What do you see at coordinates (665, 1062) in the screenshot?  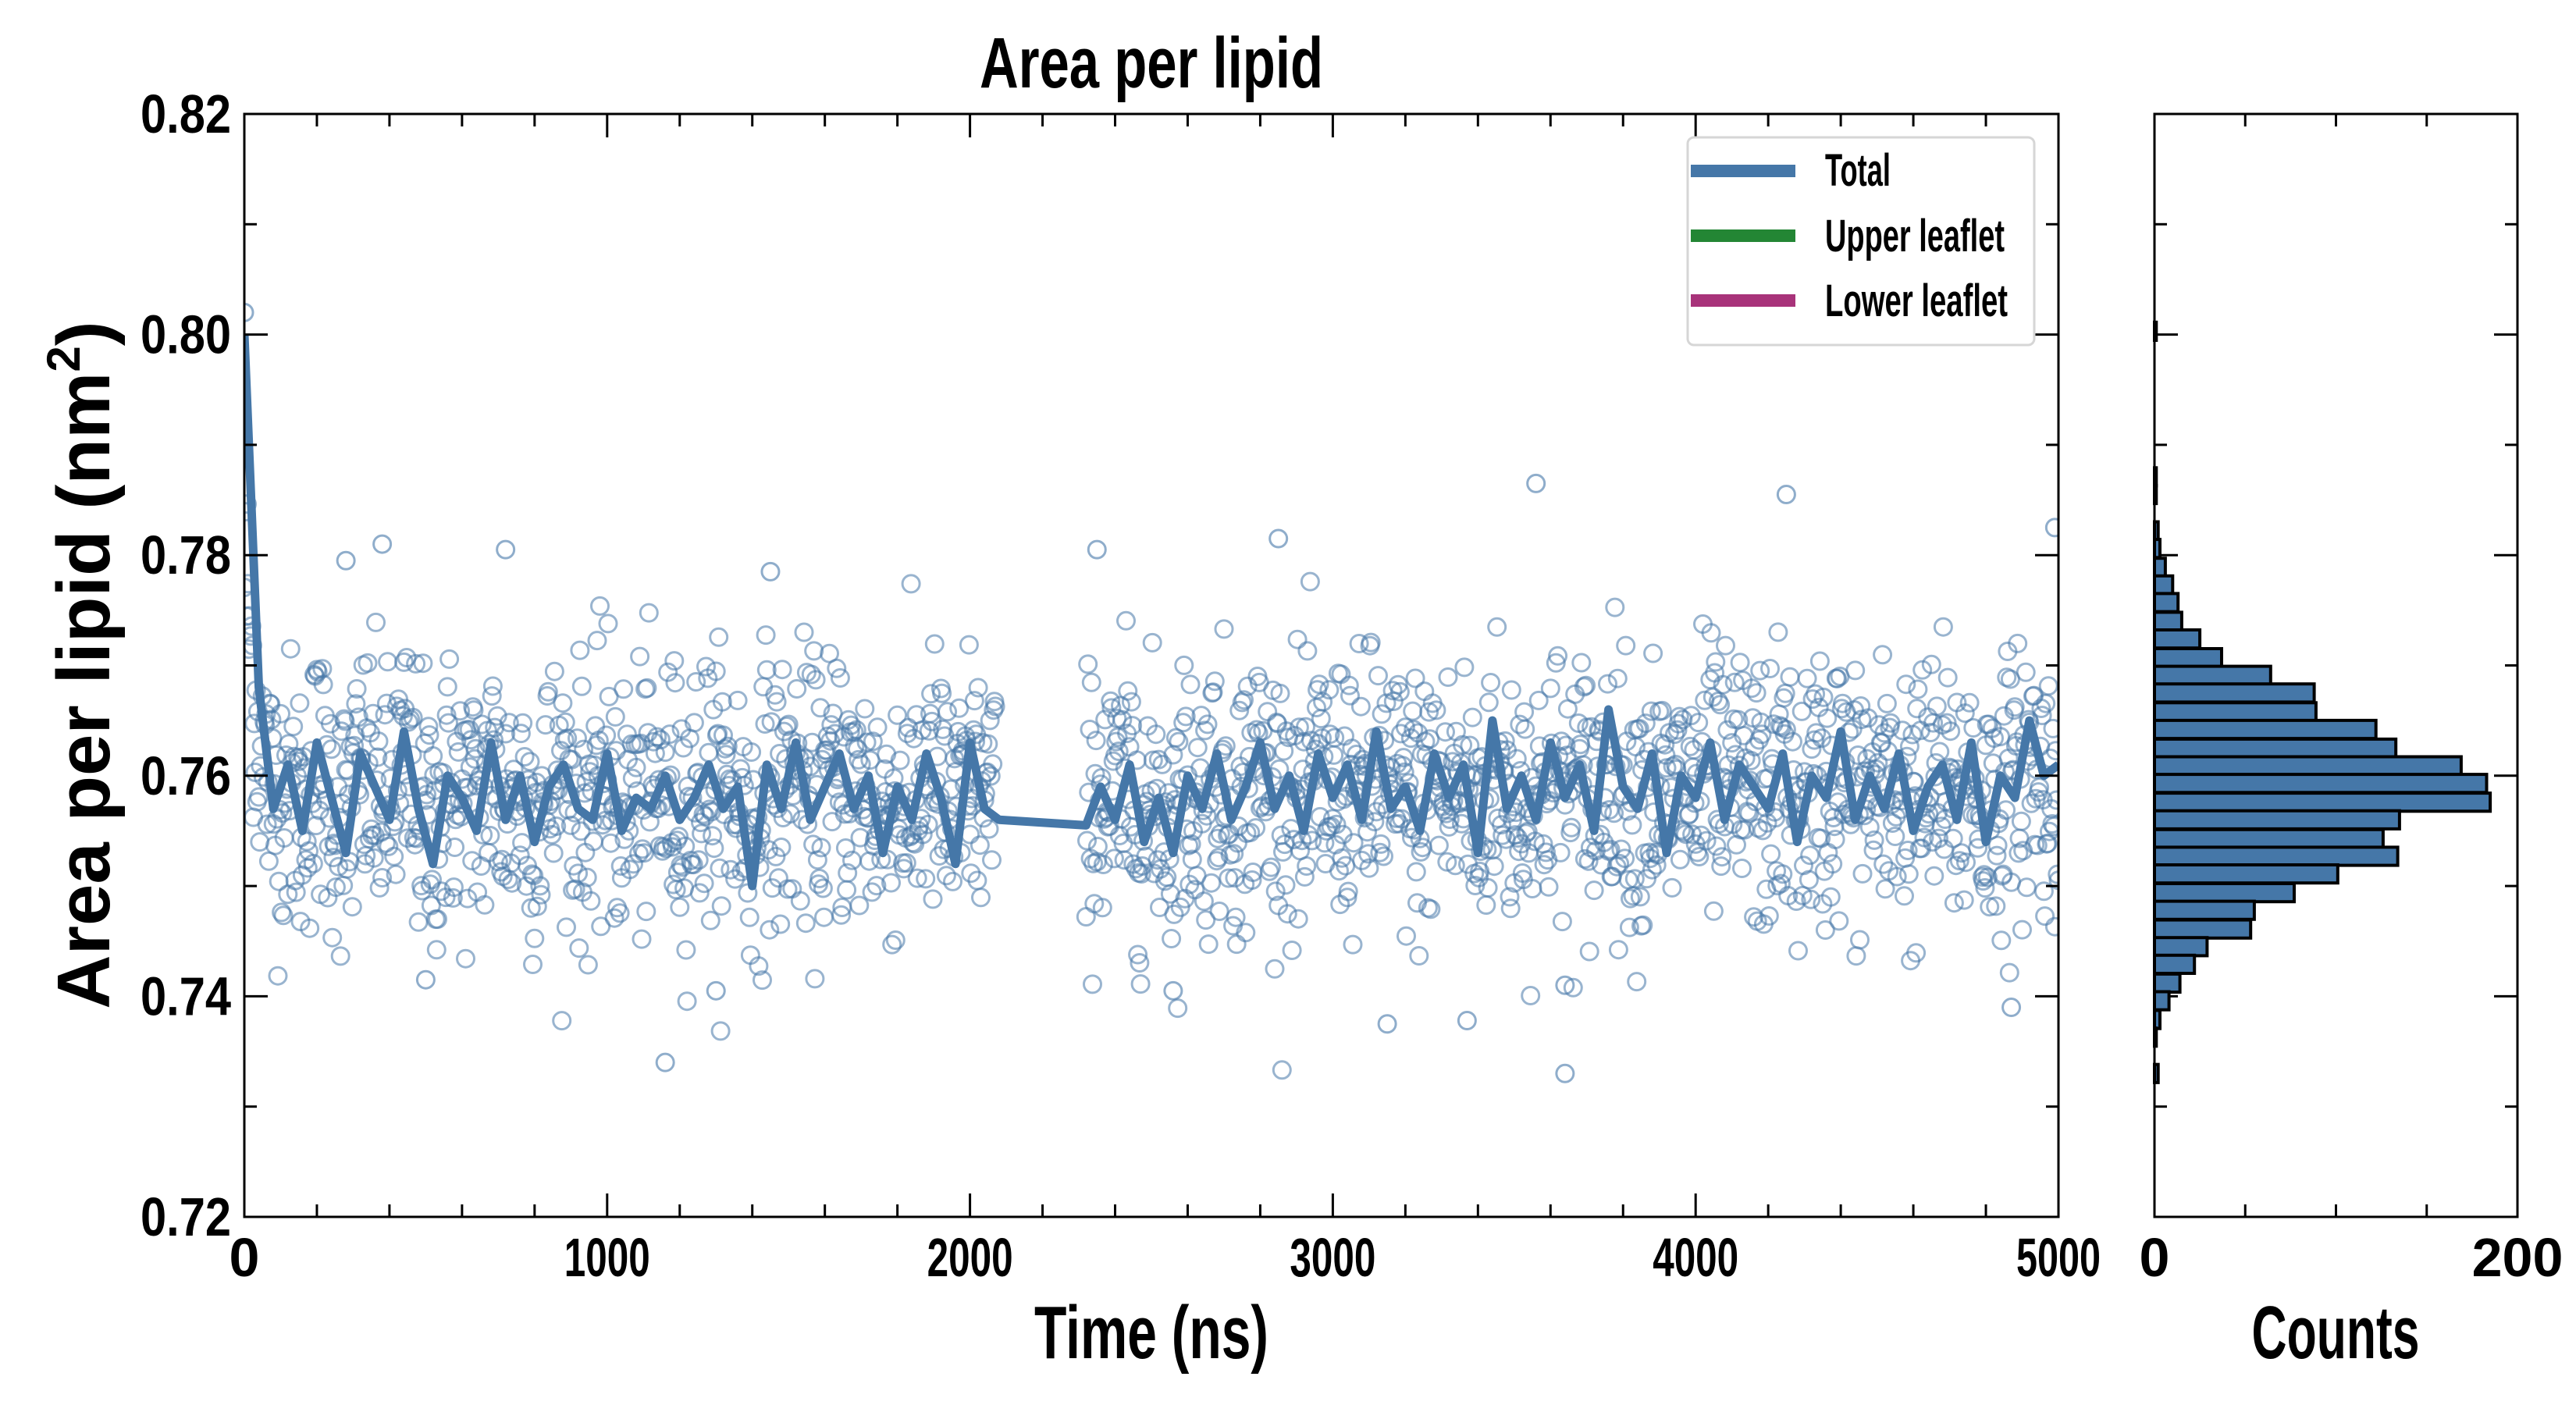 I see `scatter-point-outlier` at bounding box center [665, 1062].